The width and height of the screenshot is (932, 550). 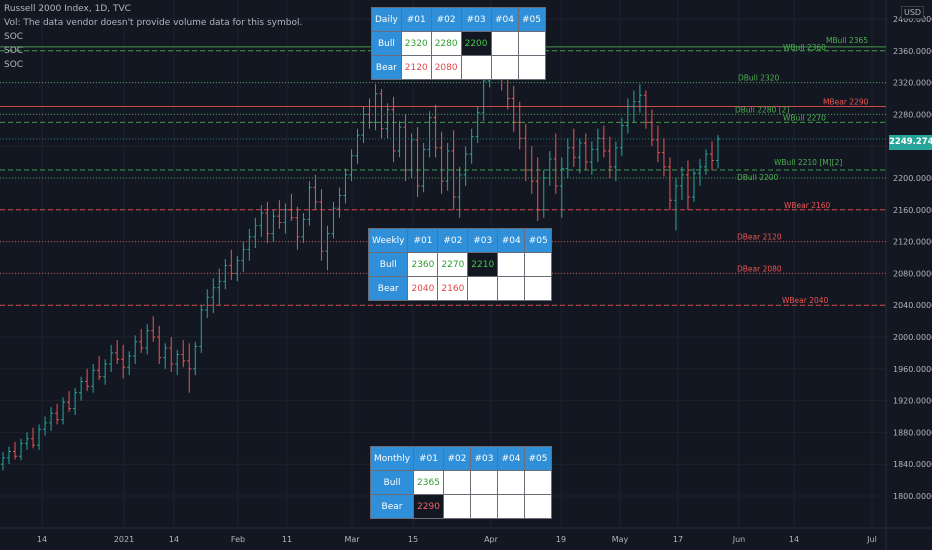 What do you see at coordinates (67, 9) in the screenshot?
I see `symbol-title: Russell 2000 Index, 1D, TVC` at bounding box center [67, 9].